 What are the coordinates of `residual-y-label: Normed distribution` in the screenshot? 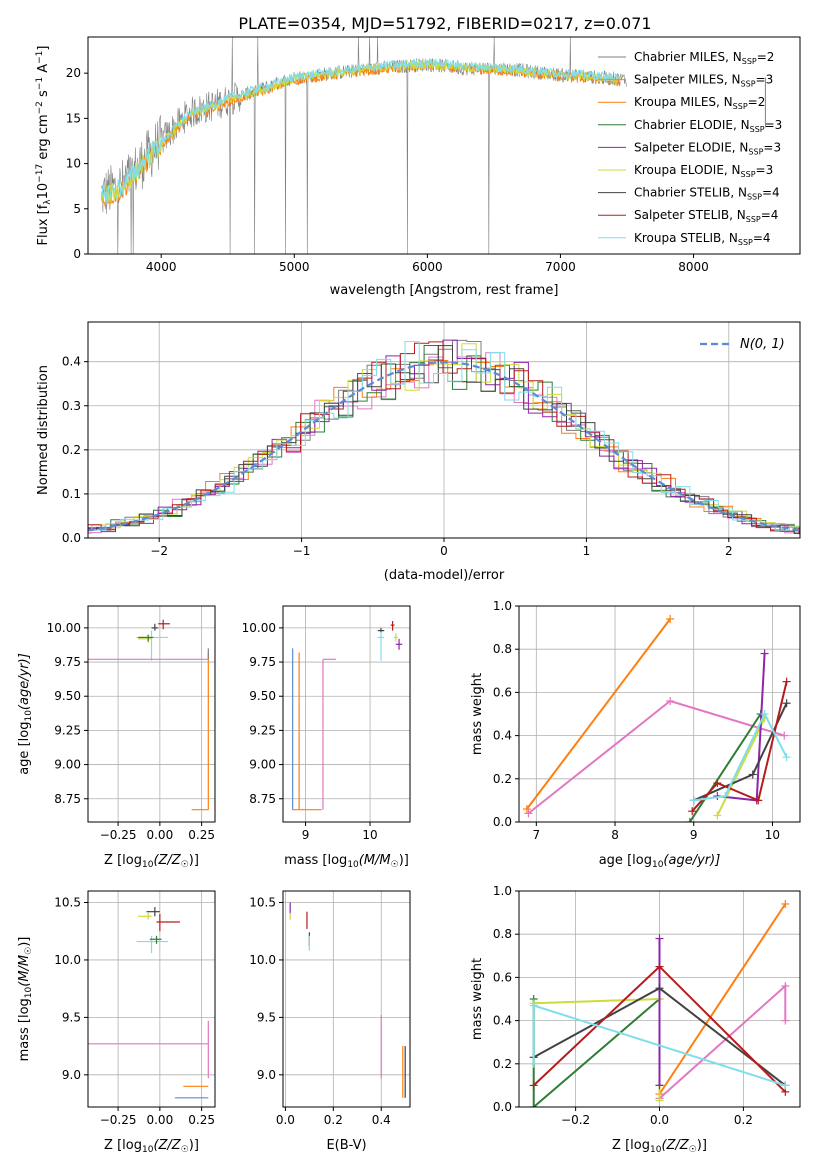 It's located at (43, 430).